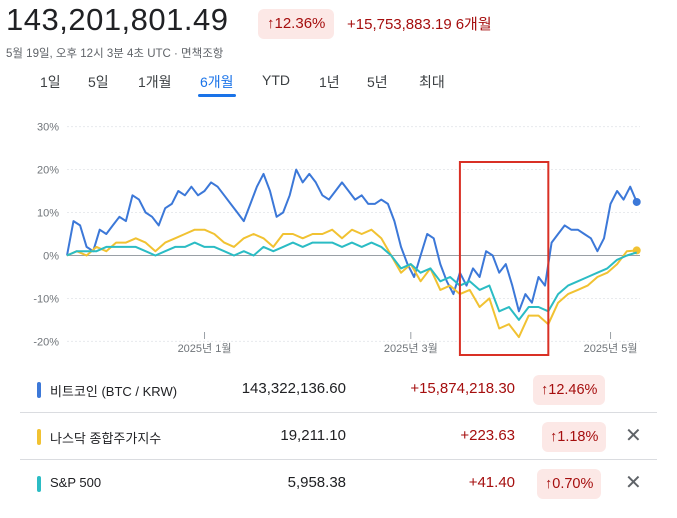  I want to click on x-tick-label: 2025년 5월, so click(611, 348).